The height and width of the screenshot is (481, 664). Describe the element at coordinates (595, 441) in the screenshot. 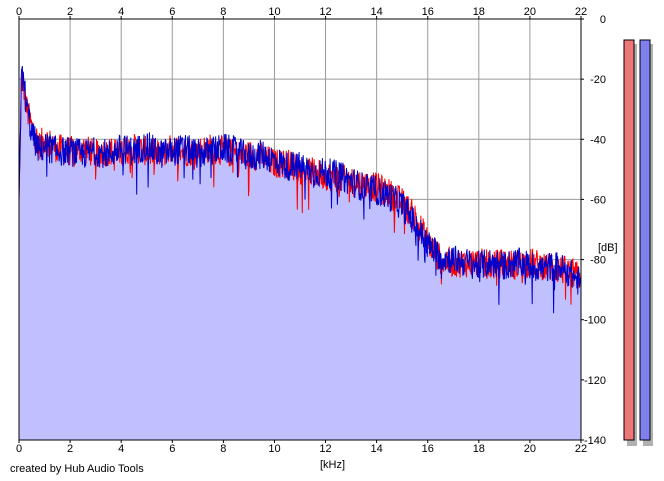

I see `y-tick-label: -140` at that location.